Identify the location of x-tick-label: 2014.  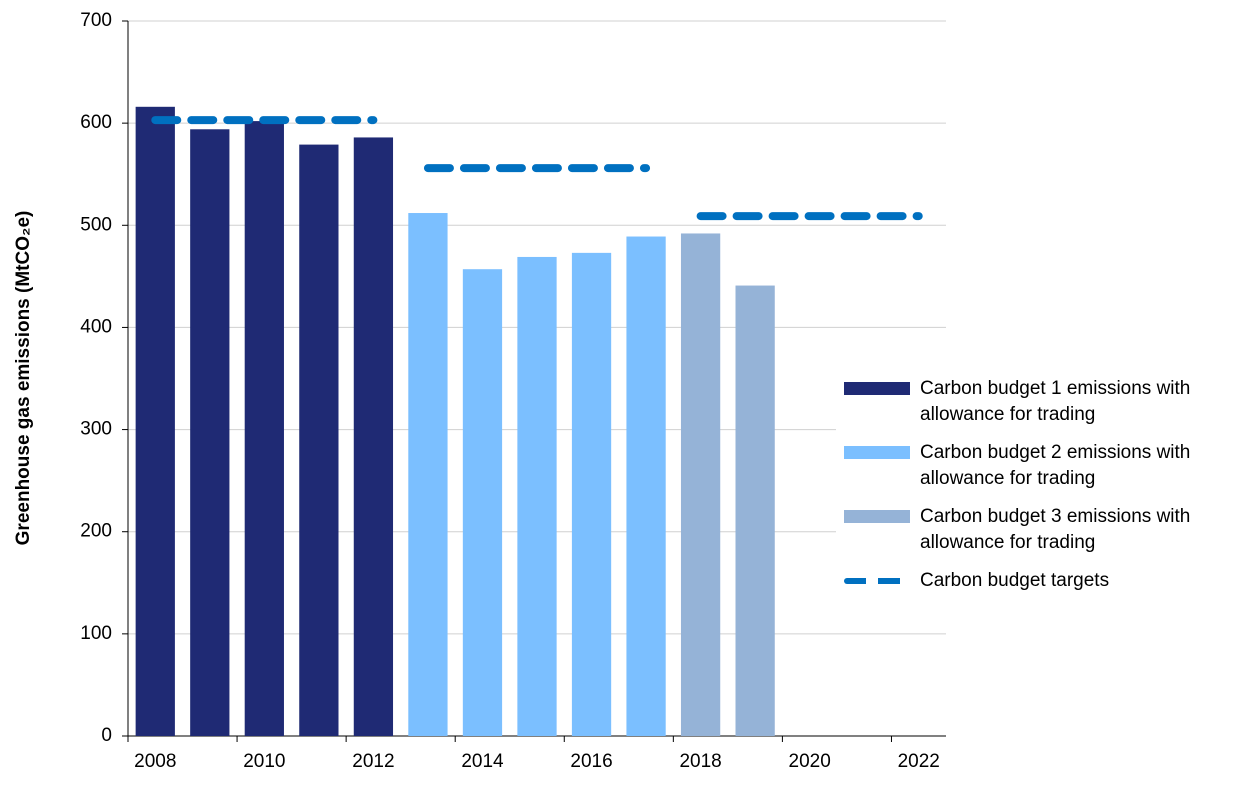
(482, 761).